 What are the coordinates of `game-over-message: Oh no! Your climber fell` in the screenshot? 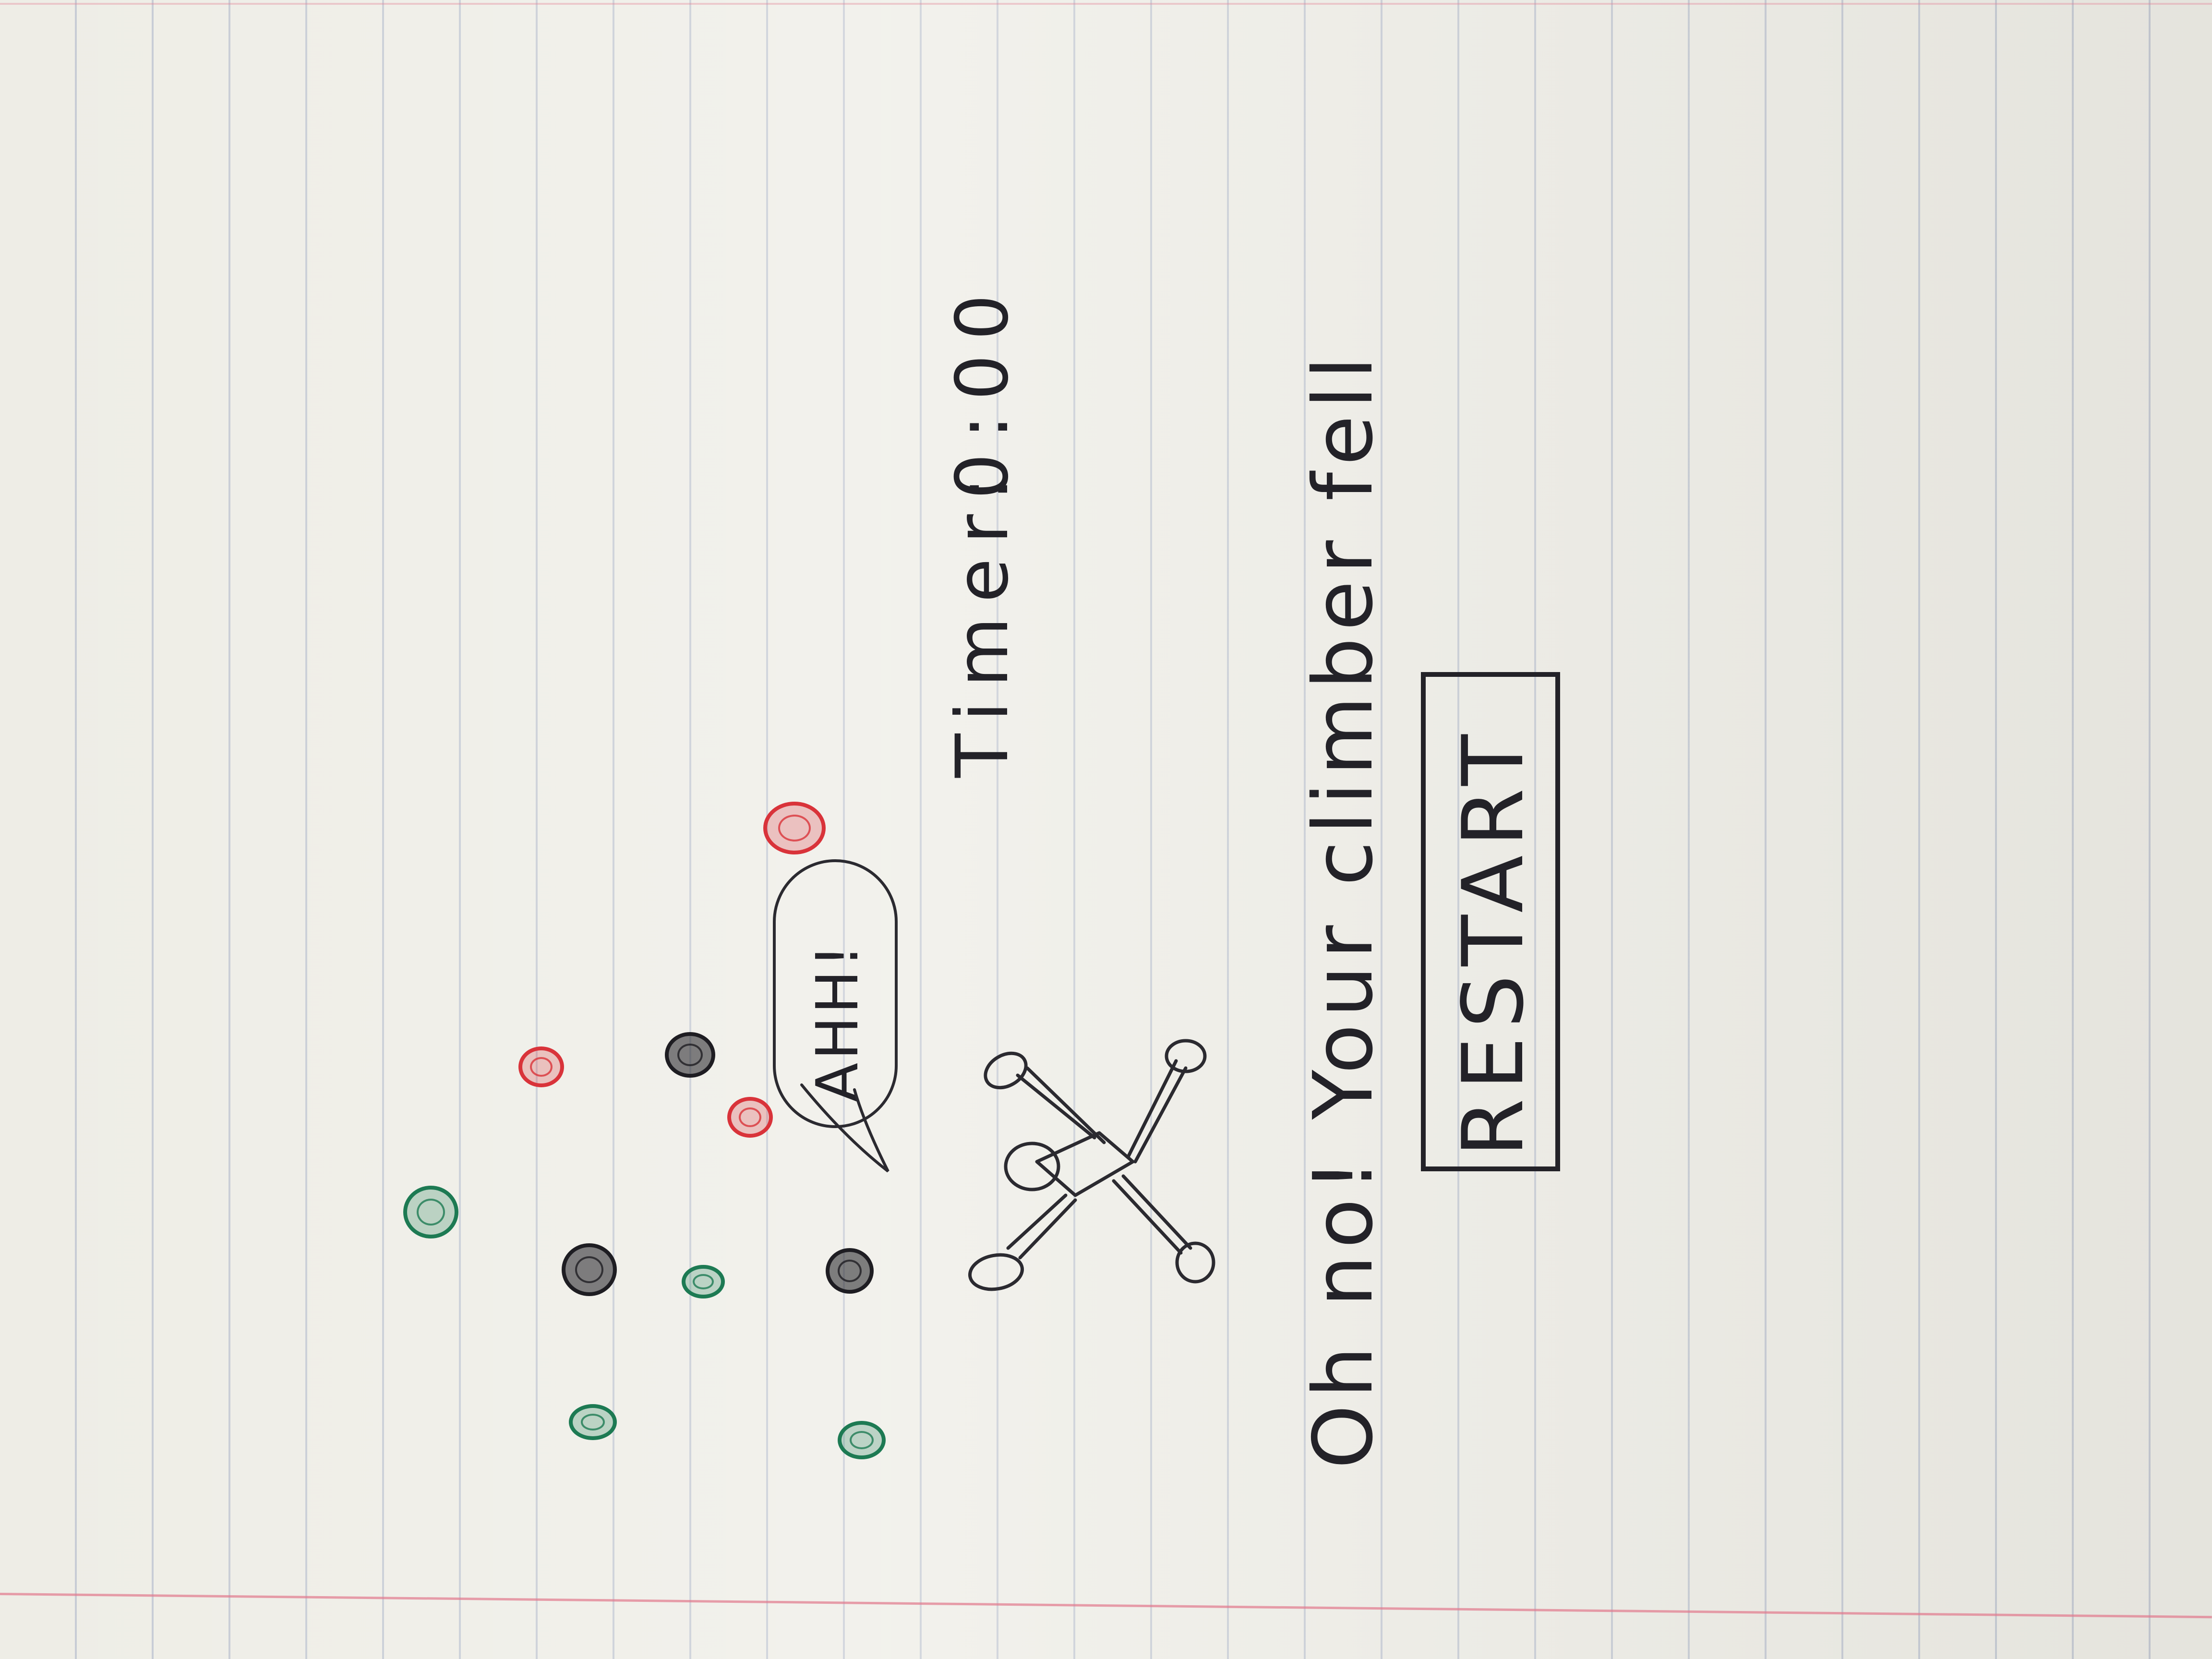 It's located at (1343, 909).